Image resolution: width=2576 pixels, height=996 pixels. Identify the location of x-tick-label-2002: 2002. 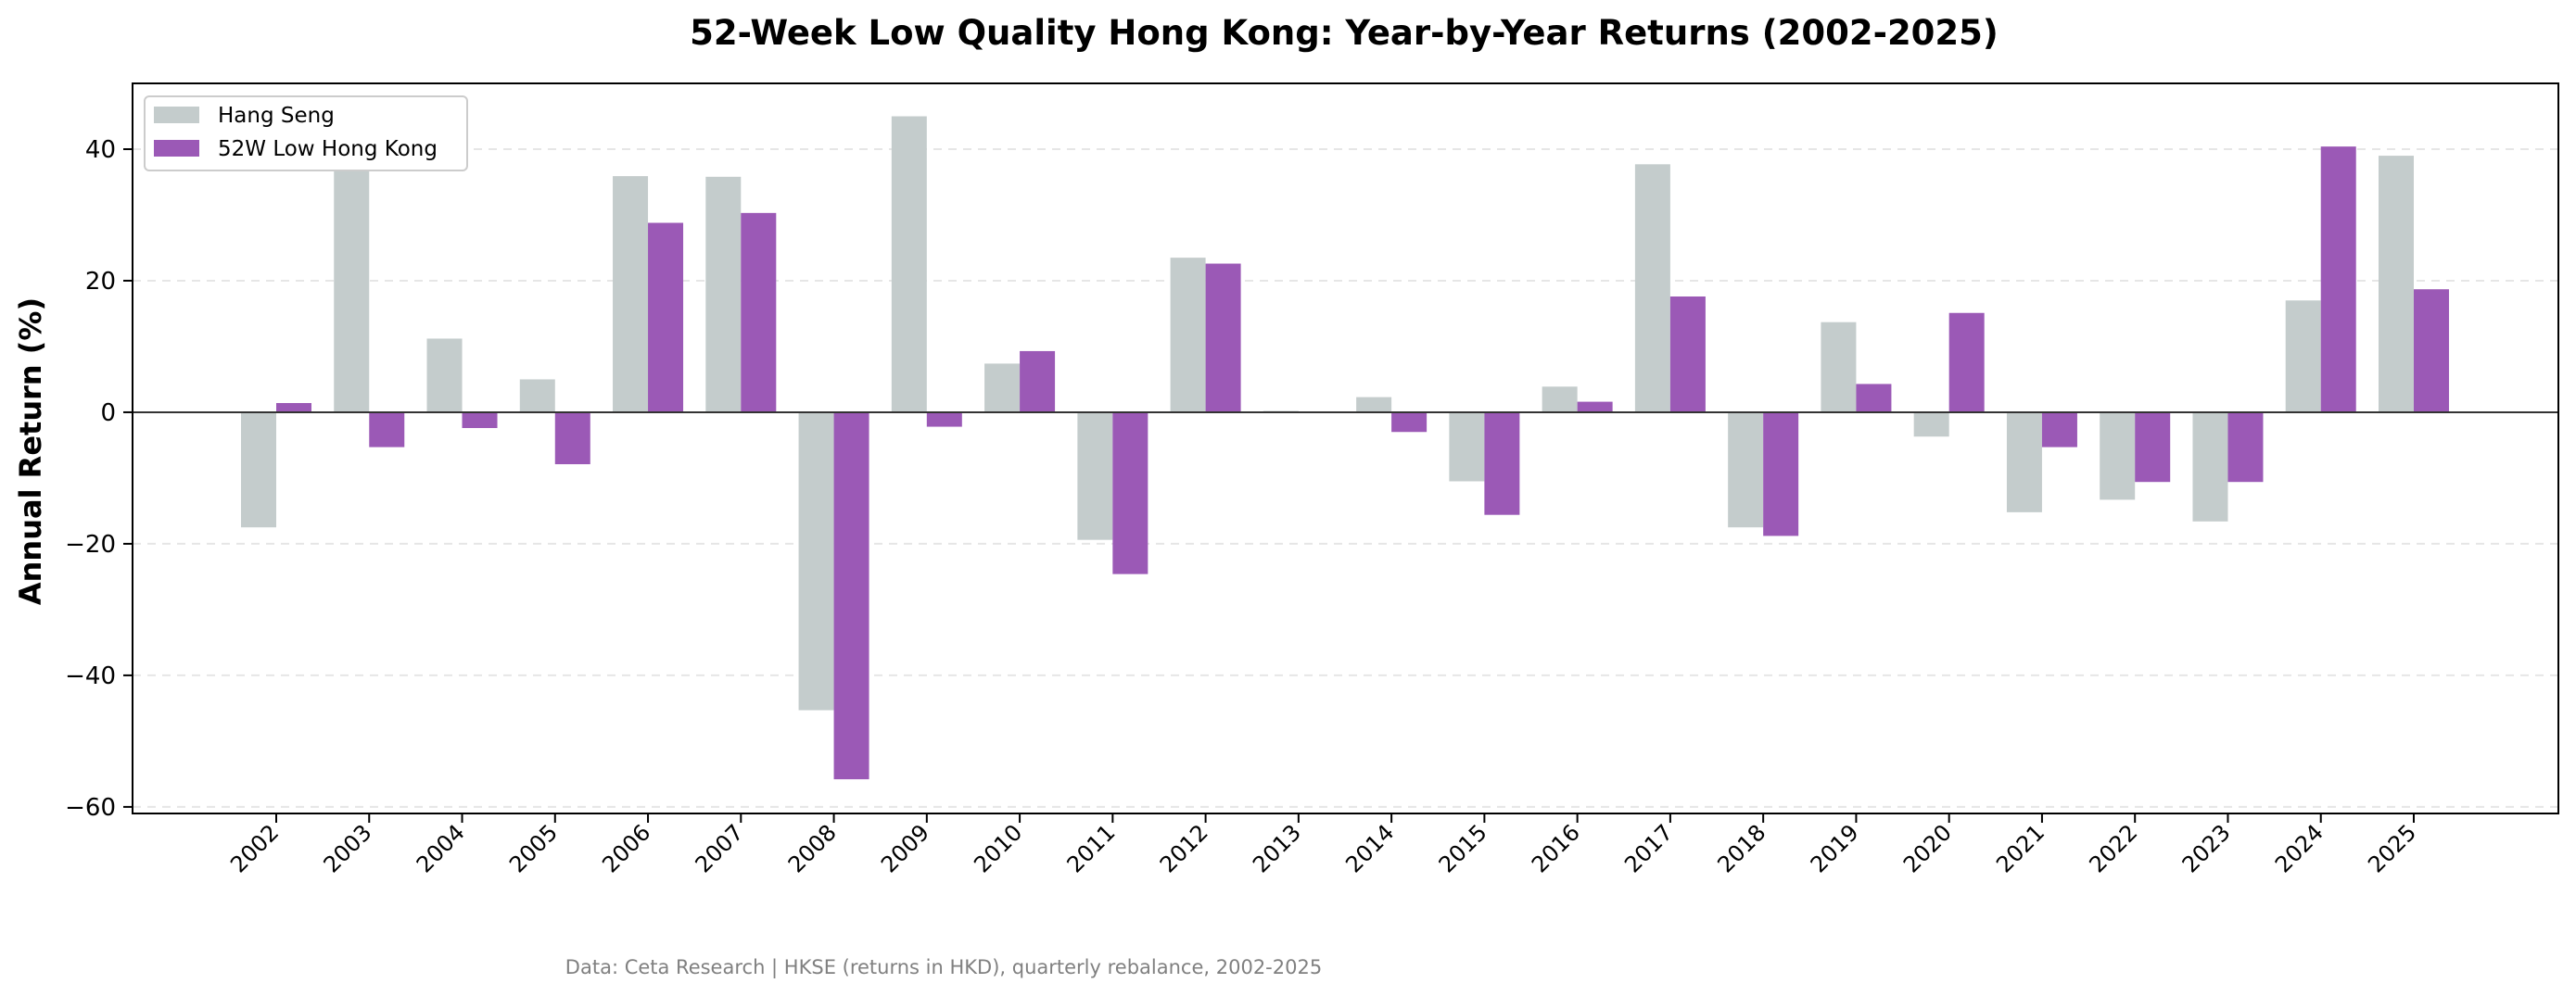
(254, 848).